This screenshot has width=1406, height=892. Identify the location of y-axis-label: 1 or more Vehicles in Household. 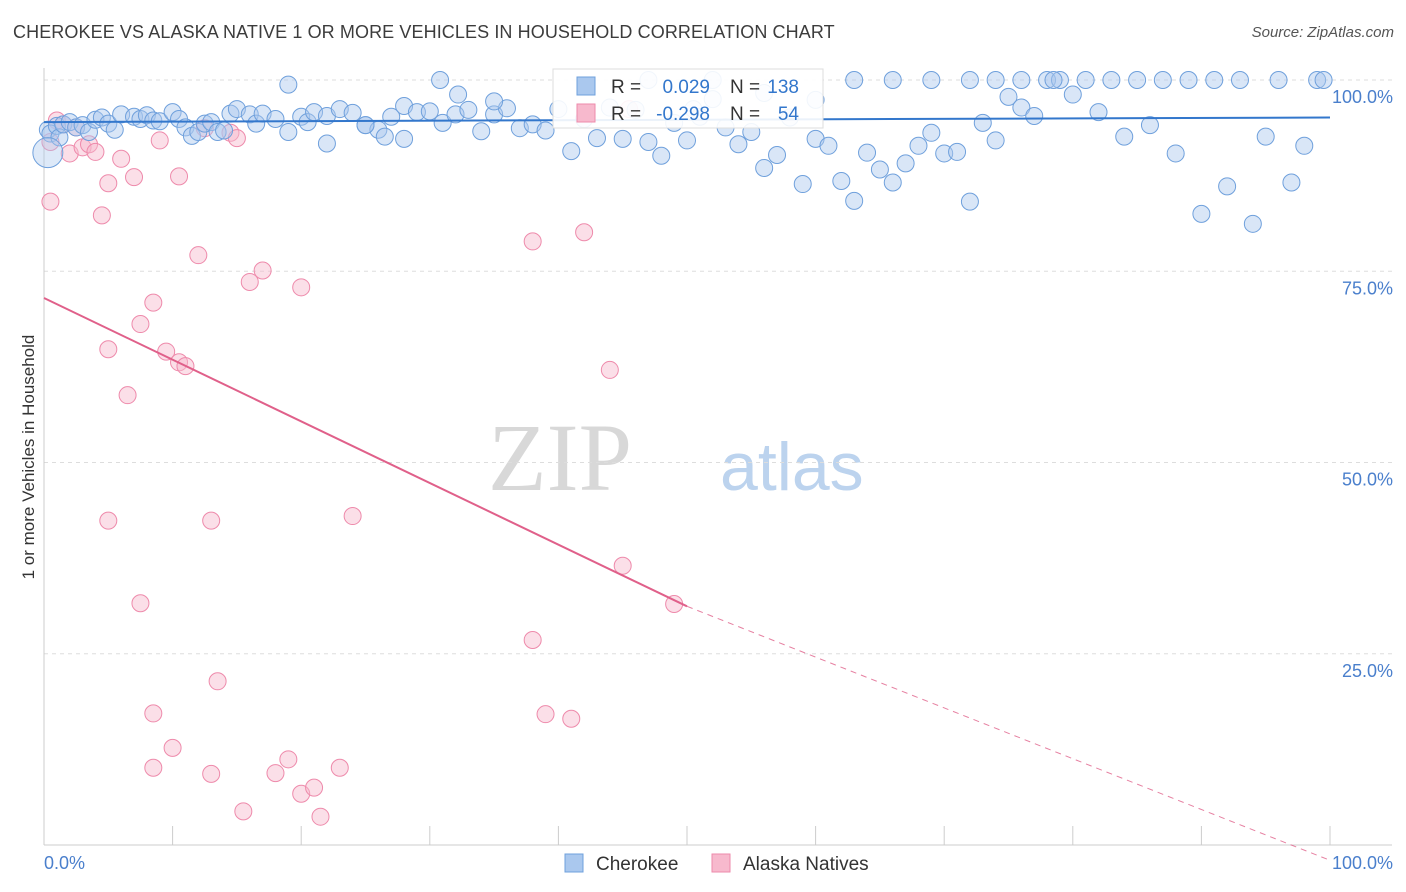
(28, 457).